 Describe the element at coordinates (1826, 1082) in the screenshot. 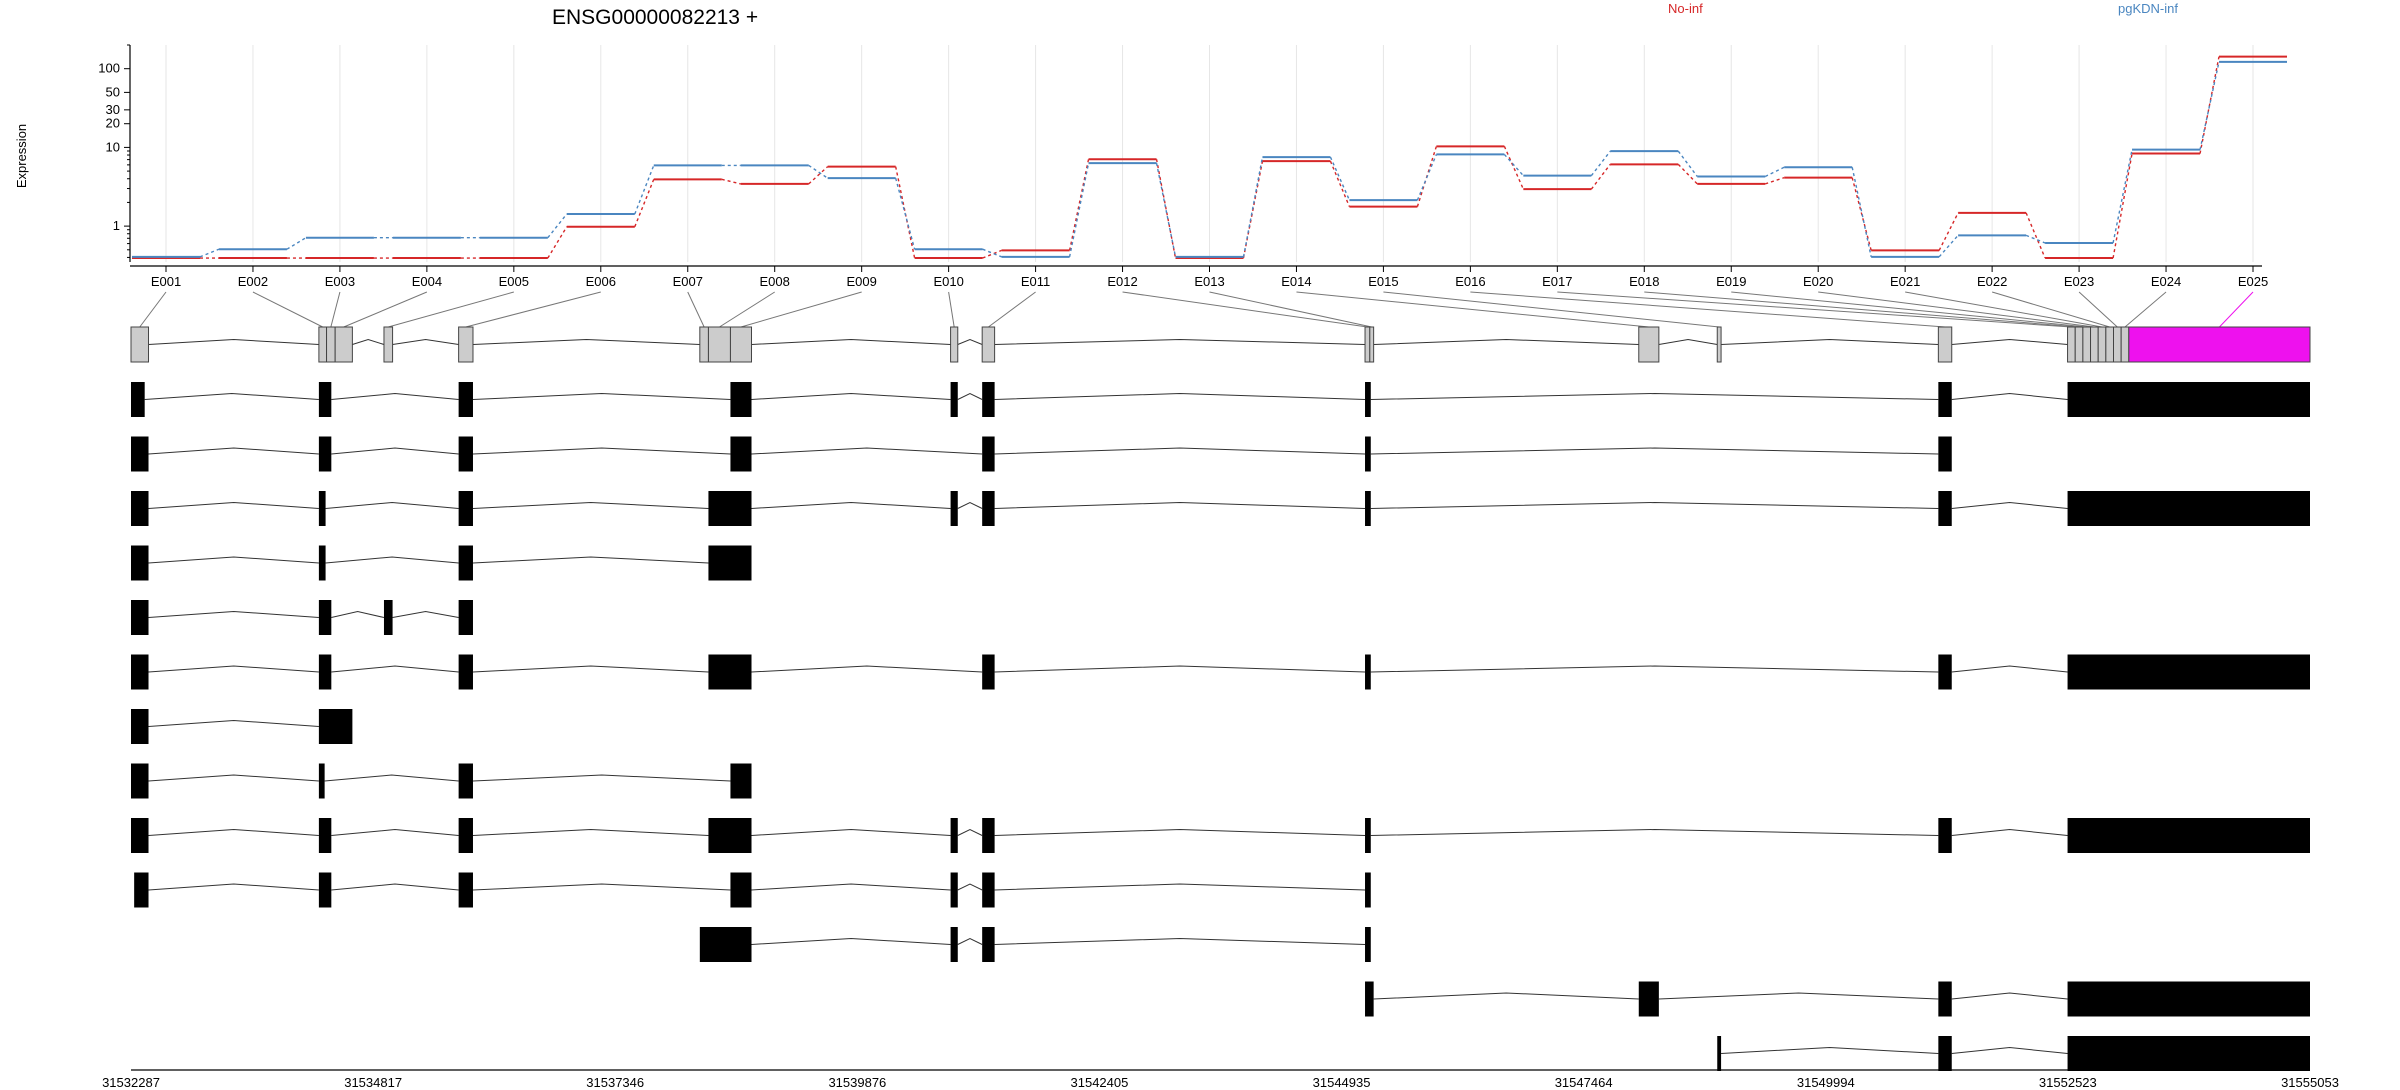

I see `genomic-tick-label: 31549994` at that location.